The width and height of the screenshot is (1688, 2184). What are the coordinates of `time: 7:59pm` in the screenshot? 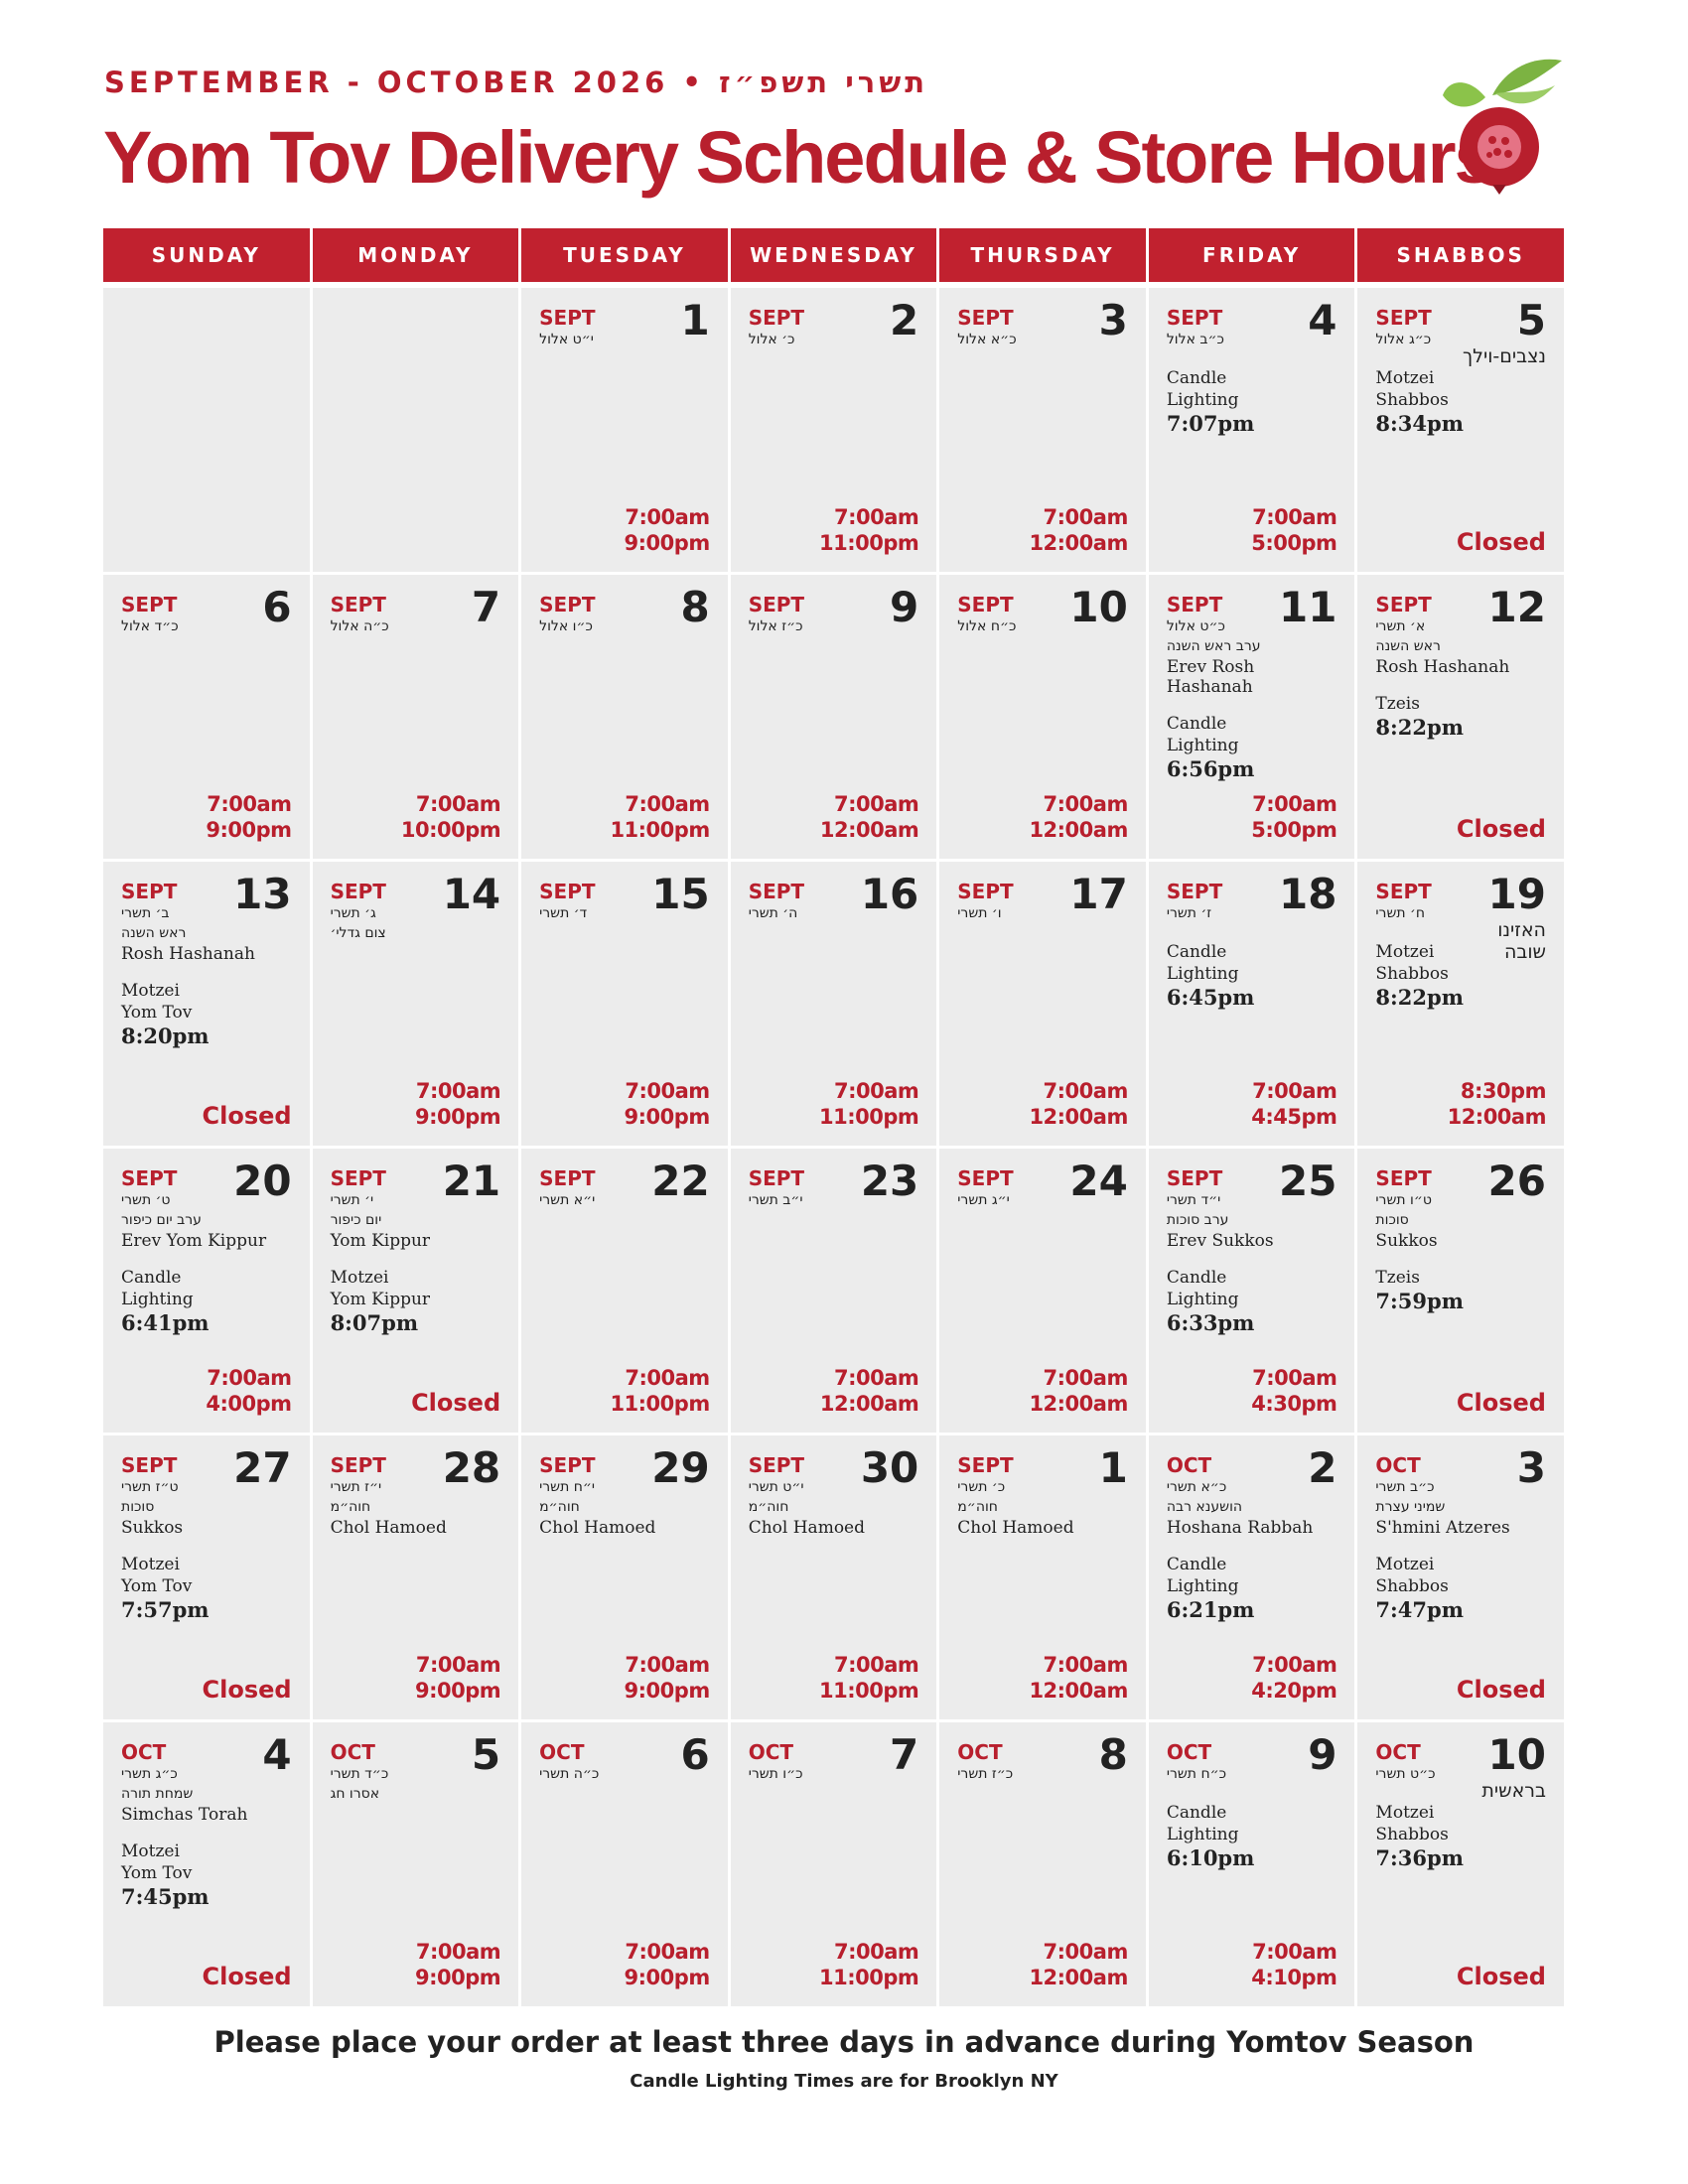 It's located at (1419, 1301).